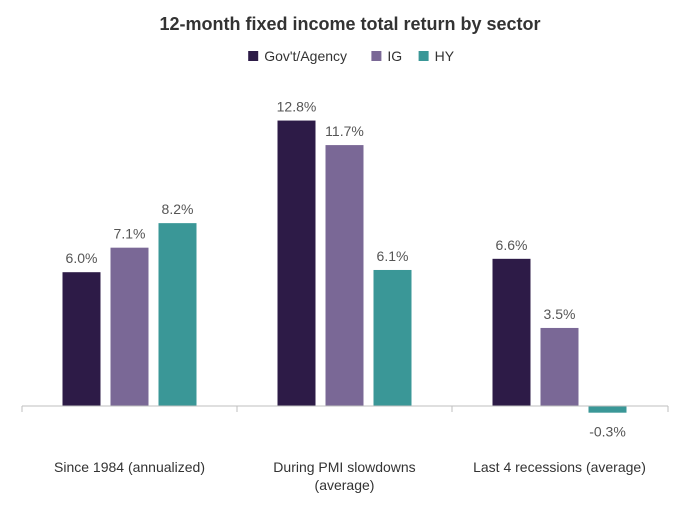 The width and height of the screenshot is (700, 531). Describe the element at coordinates (351, 56) in the screenshot. I see `legend: Gov't/Agency IG HY` at that location.